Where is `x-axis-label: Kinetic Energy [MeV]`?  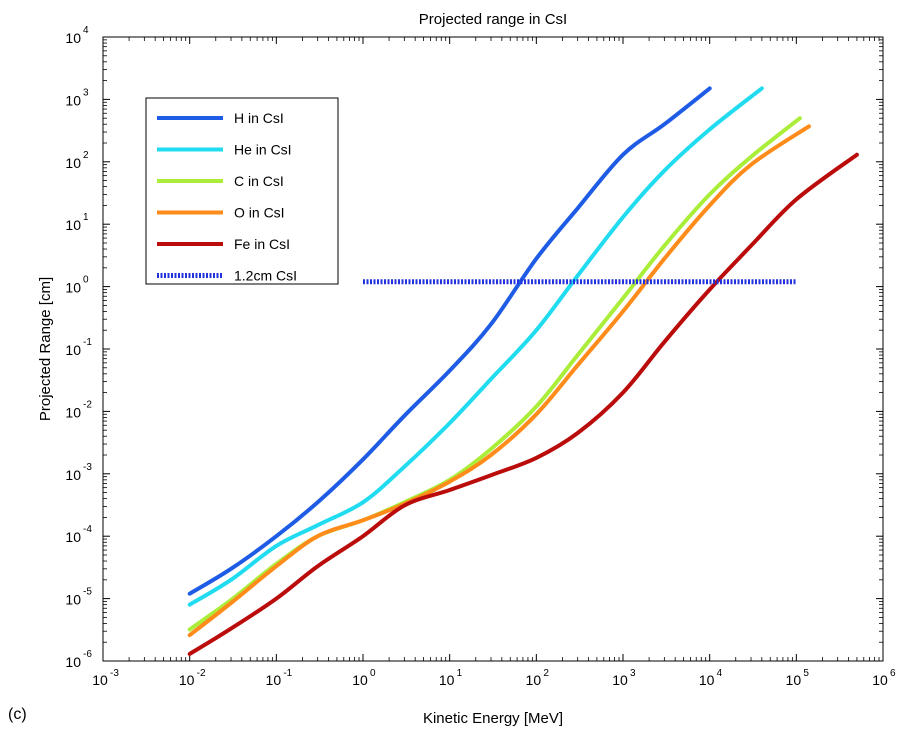
x-axis-label: Kinetic Energy [MeV] is located at coordinates (493, 718).